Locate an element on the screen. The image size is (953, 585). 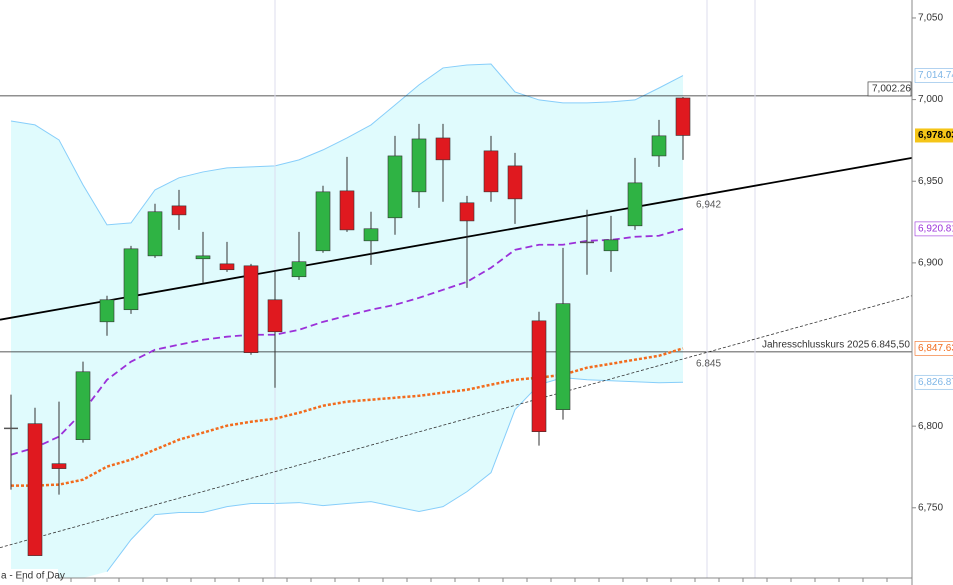
price-tag: 6,978.03 is located at coordinates (935, 135).